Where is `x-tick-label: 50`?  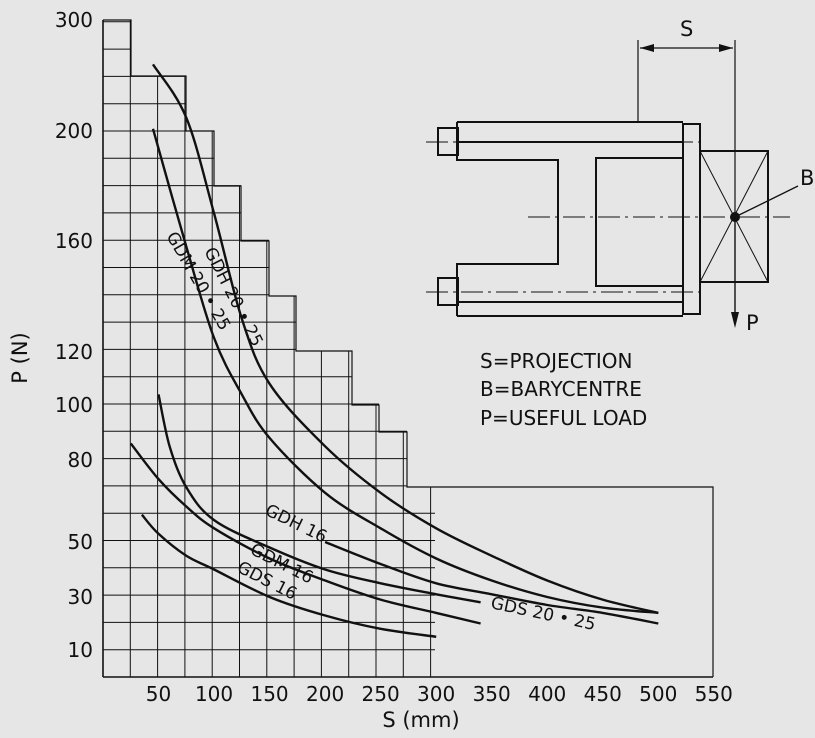
x-tick-label: 50 is located at coordinates (158, 694).